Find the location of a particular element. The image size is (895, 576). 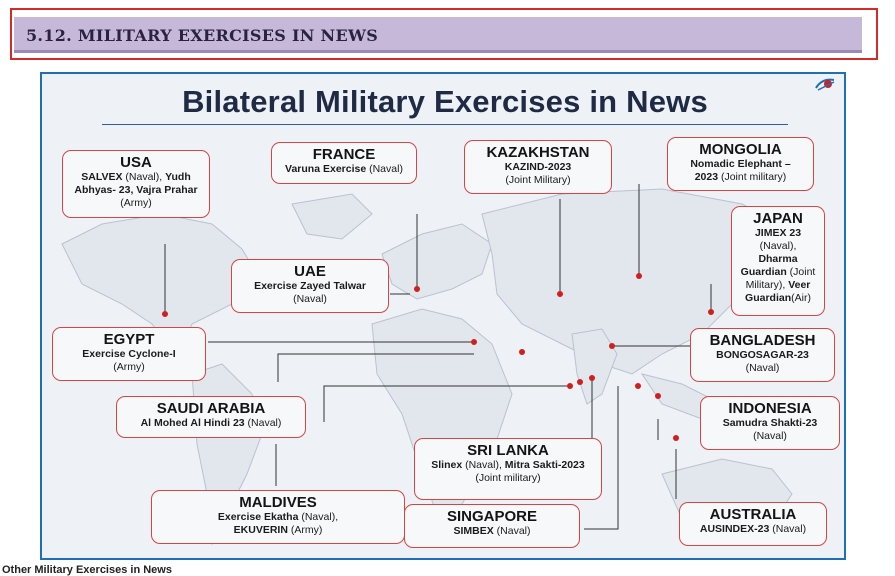

japan-detail-line: Military), Veer is located at coordinates (778, 285).